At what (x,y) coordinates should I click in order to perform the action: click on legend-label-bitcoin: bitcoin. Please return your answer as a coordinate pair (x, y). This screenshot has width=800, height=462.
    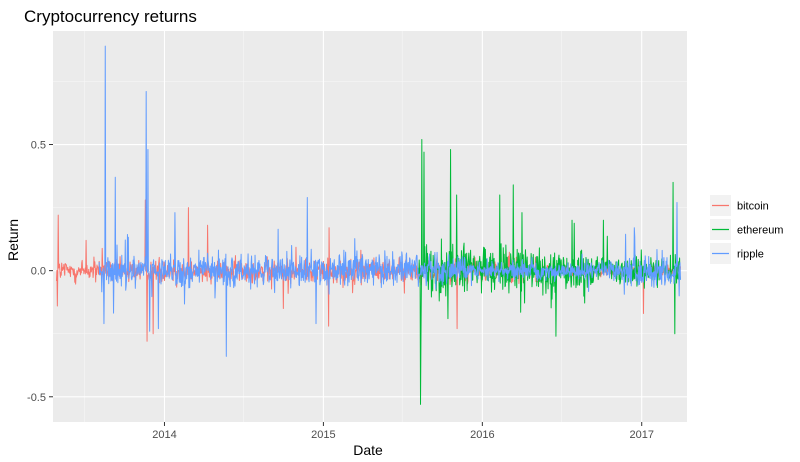
    Looking at the image, I should click on (753, 207).